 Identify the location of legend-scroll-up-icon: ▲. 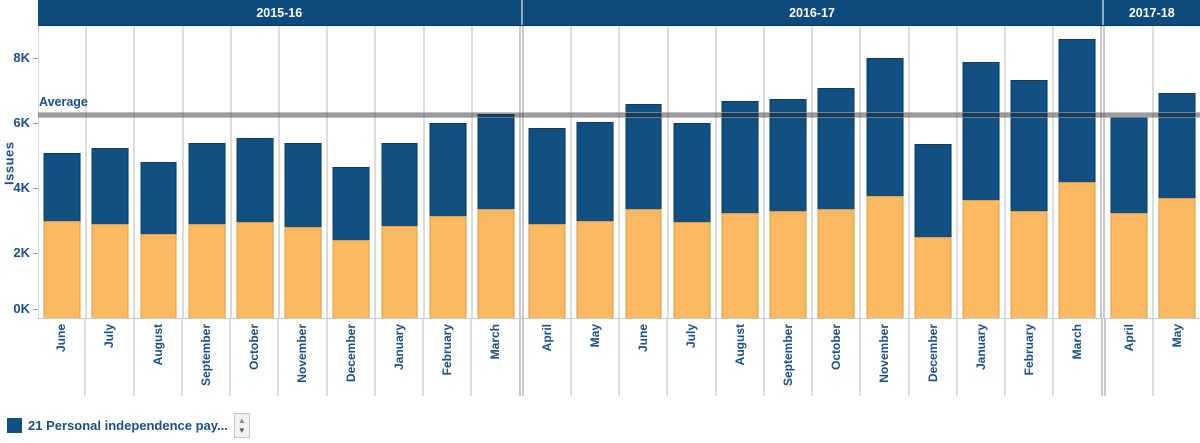
(241, 420).